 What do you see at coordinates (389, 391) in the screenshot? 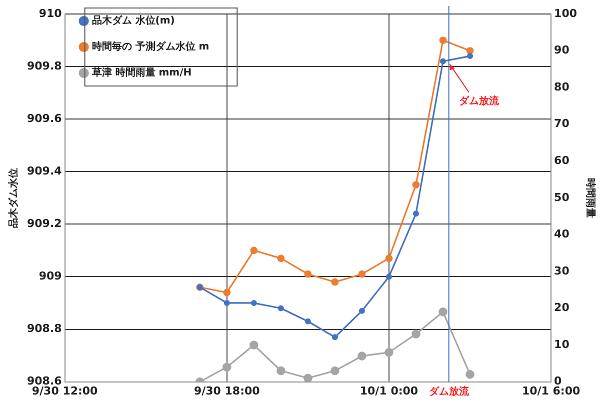
I see `x-tick-label: 10/1 0:00` at bounding box center [389, 391].